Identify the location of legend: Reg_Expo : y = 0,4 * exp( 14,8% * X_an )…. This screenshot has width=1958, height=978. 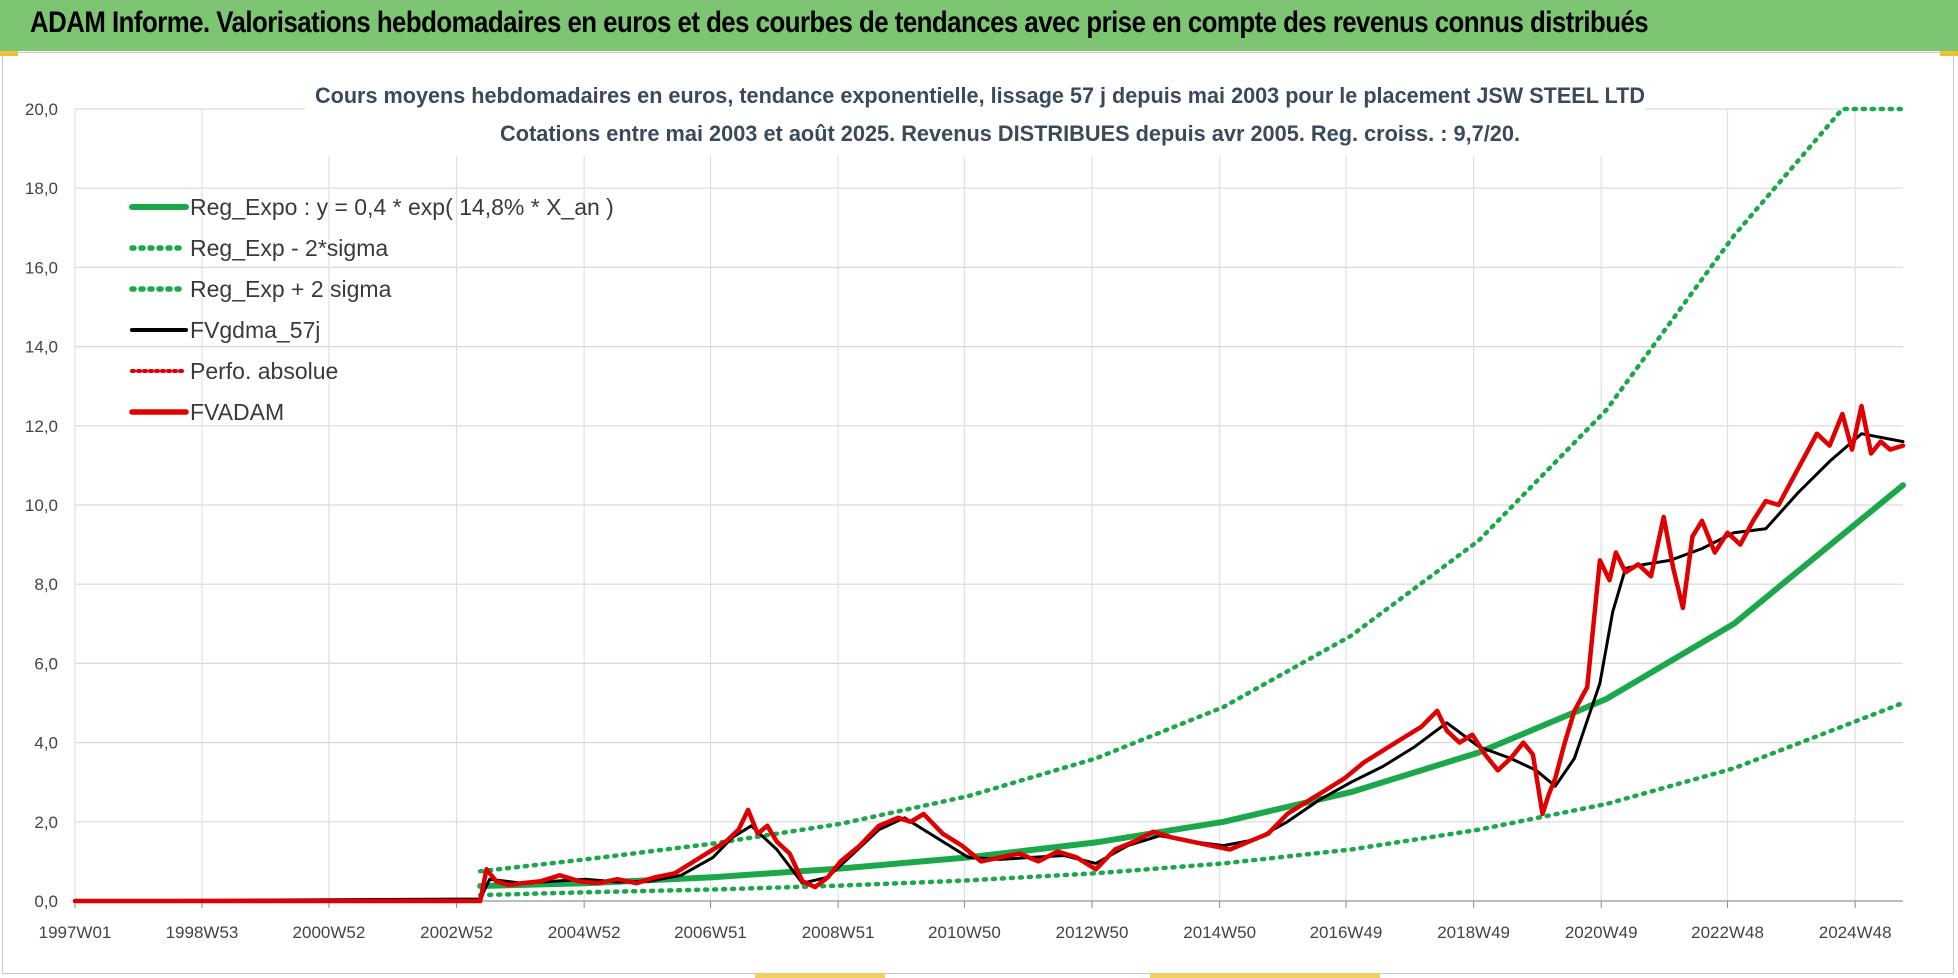
(371, 309).